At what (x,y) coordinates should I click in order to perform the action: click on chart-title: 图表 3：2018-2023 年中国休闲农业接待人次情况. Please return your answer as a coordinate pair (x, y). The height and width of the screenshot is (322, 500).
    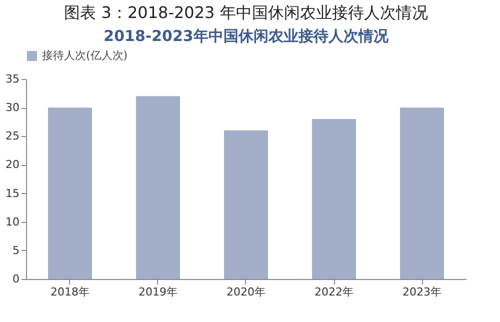
    Looking at the image, I should click on (246, 12).